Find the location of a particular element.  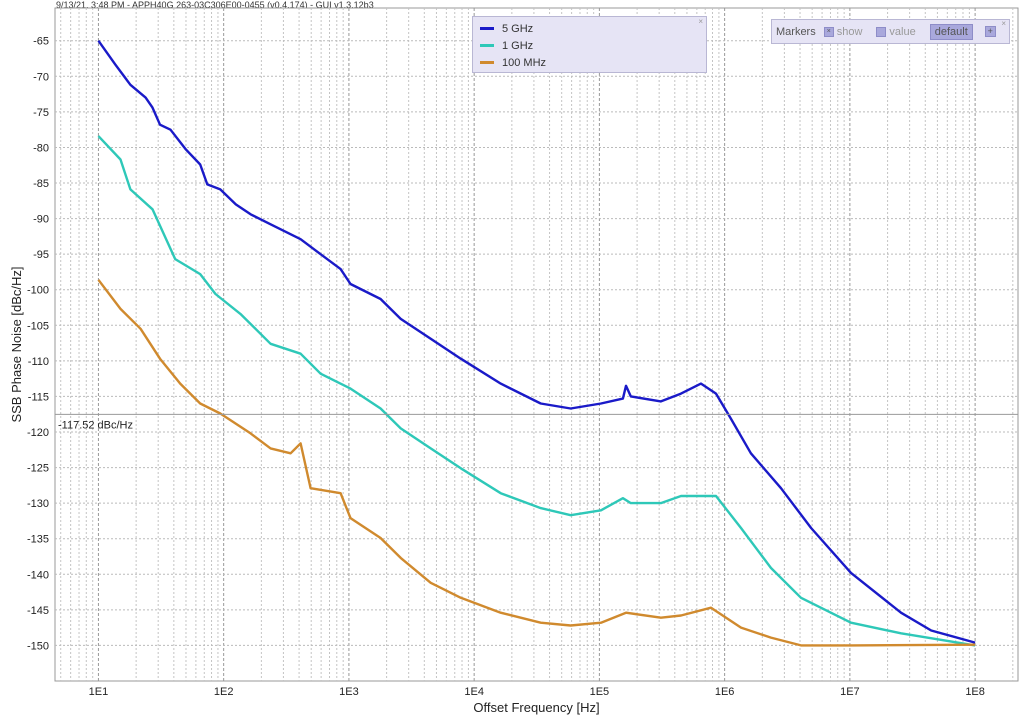

legend: × 5 GHz 1 GHz 100 MHz is located at coordinates (589, 44).